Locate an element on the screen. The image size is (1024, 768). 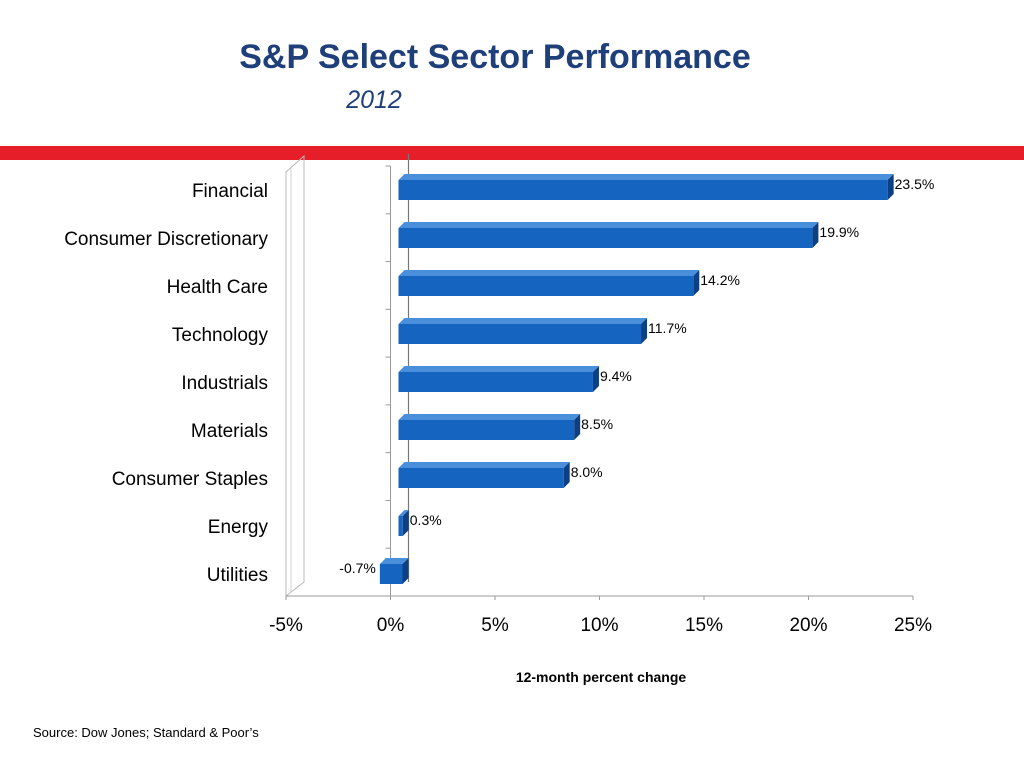
x-tick-label: 15% is located at coordinates (704, 625).